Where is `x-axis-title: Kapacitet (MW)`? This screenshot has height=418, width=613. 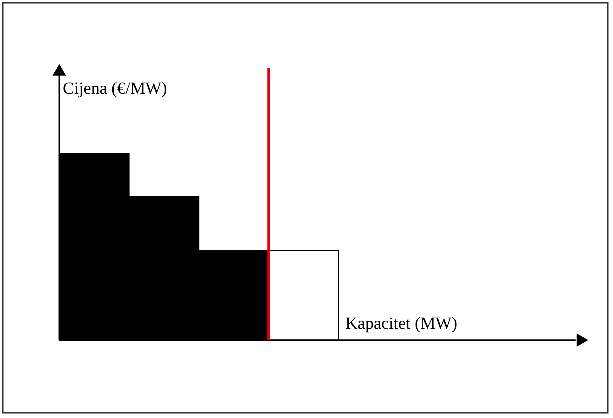
x-axis-title: Kapacitet (MW) is located at coordinates (402, 323).